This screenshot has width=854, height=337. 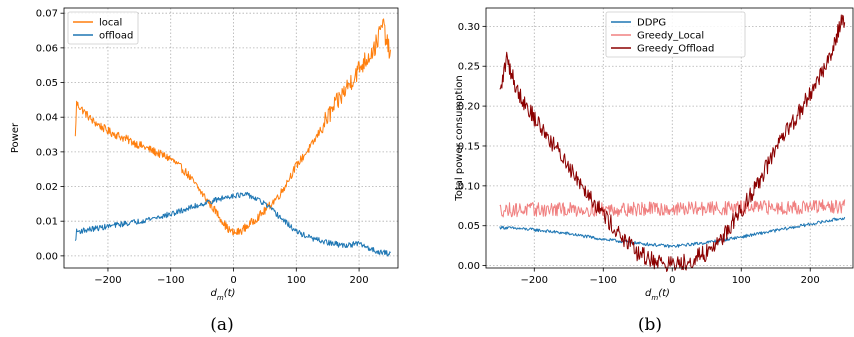 What do you see at coordinates (47, 222) in the screenshot?
I see `y-tick-label: 0.01` at bounding box center [47, 222].